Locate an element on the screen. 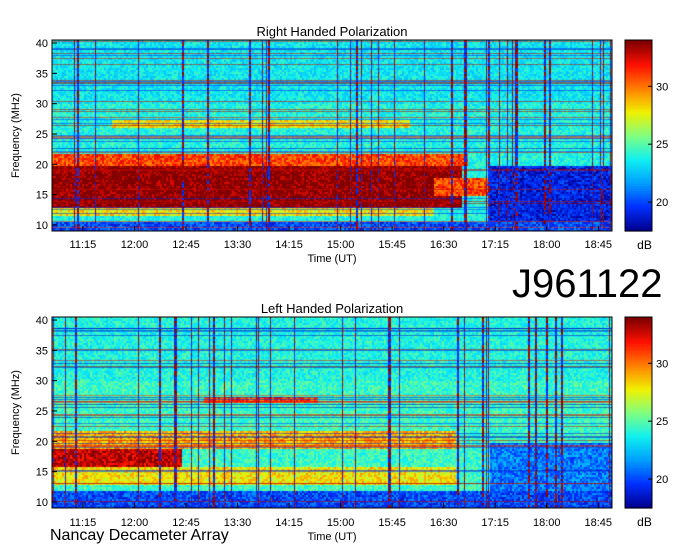  x-tick-label: 18:45 is located at coordinates (598, 523).